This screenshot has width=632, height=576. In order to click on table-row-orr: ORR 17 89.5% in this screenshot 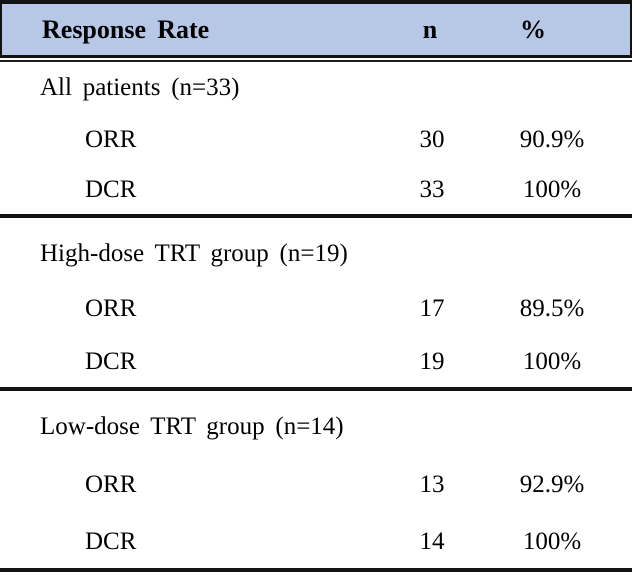, I will do `click(316, 308)`.